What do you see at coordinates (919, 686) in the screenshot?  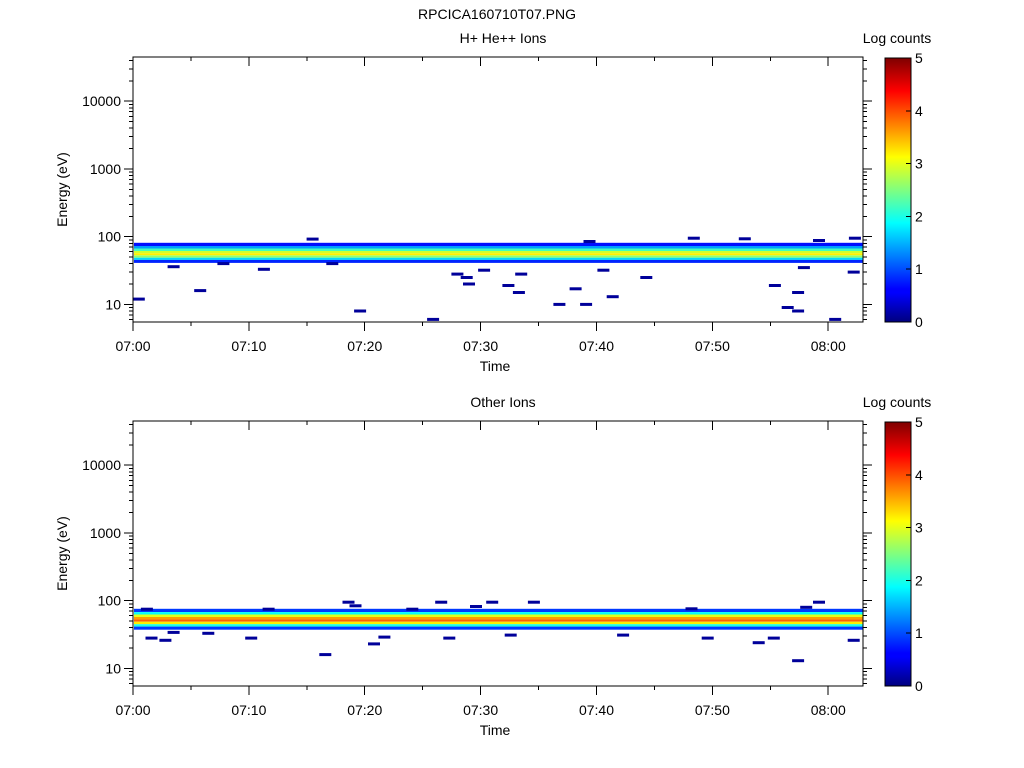 I see `colorbar-tick-label: 0` at bounding box center [919, 686].